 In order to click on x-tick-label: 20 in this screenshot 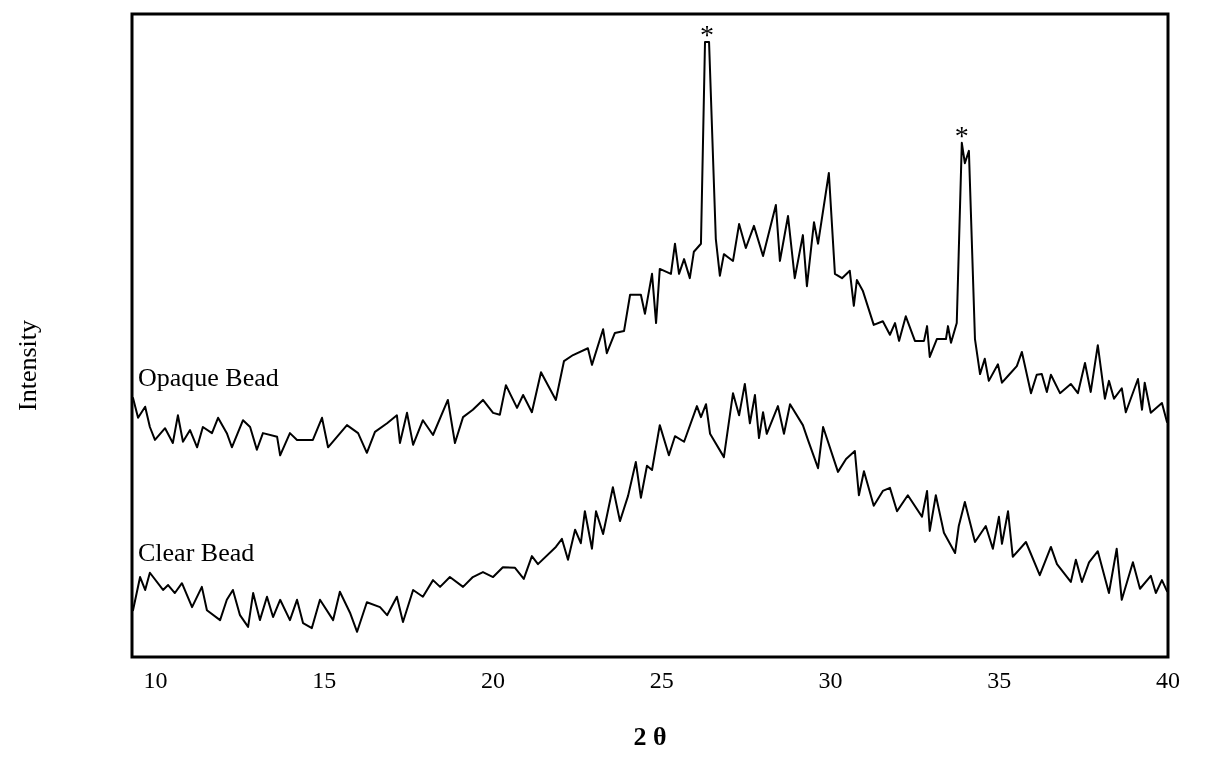, I will do `click(493, 680)`.